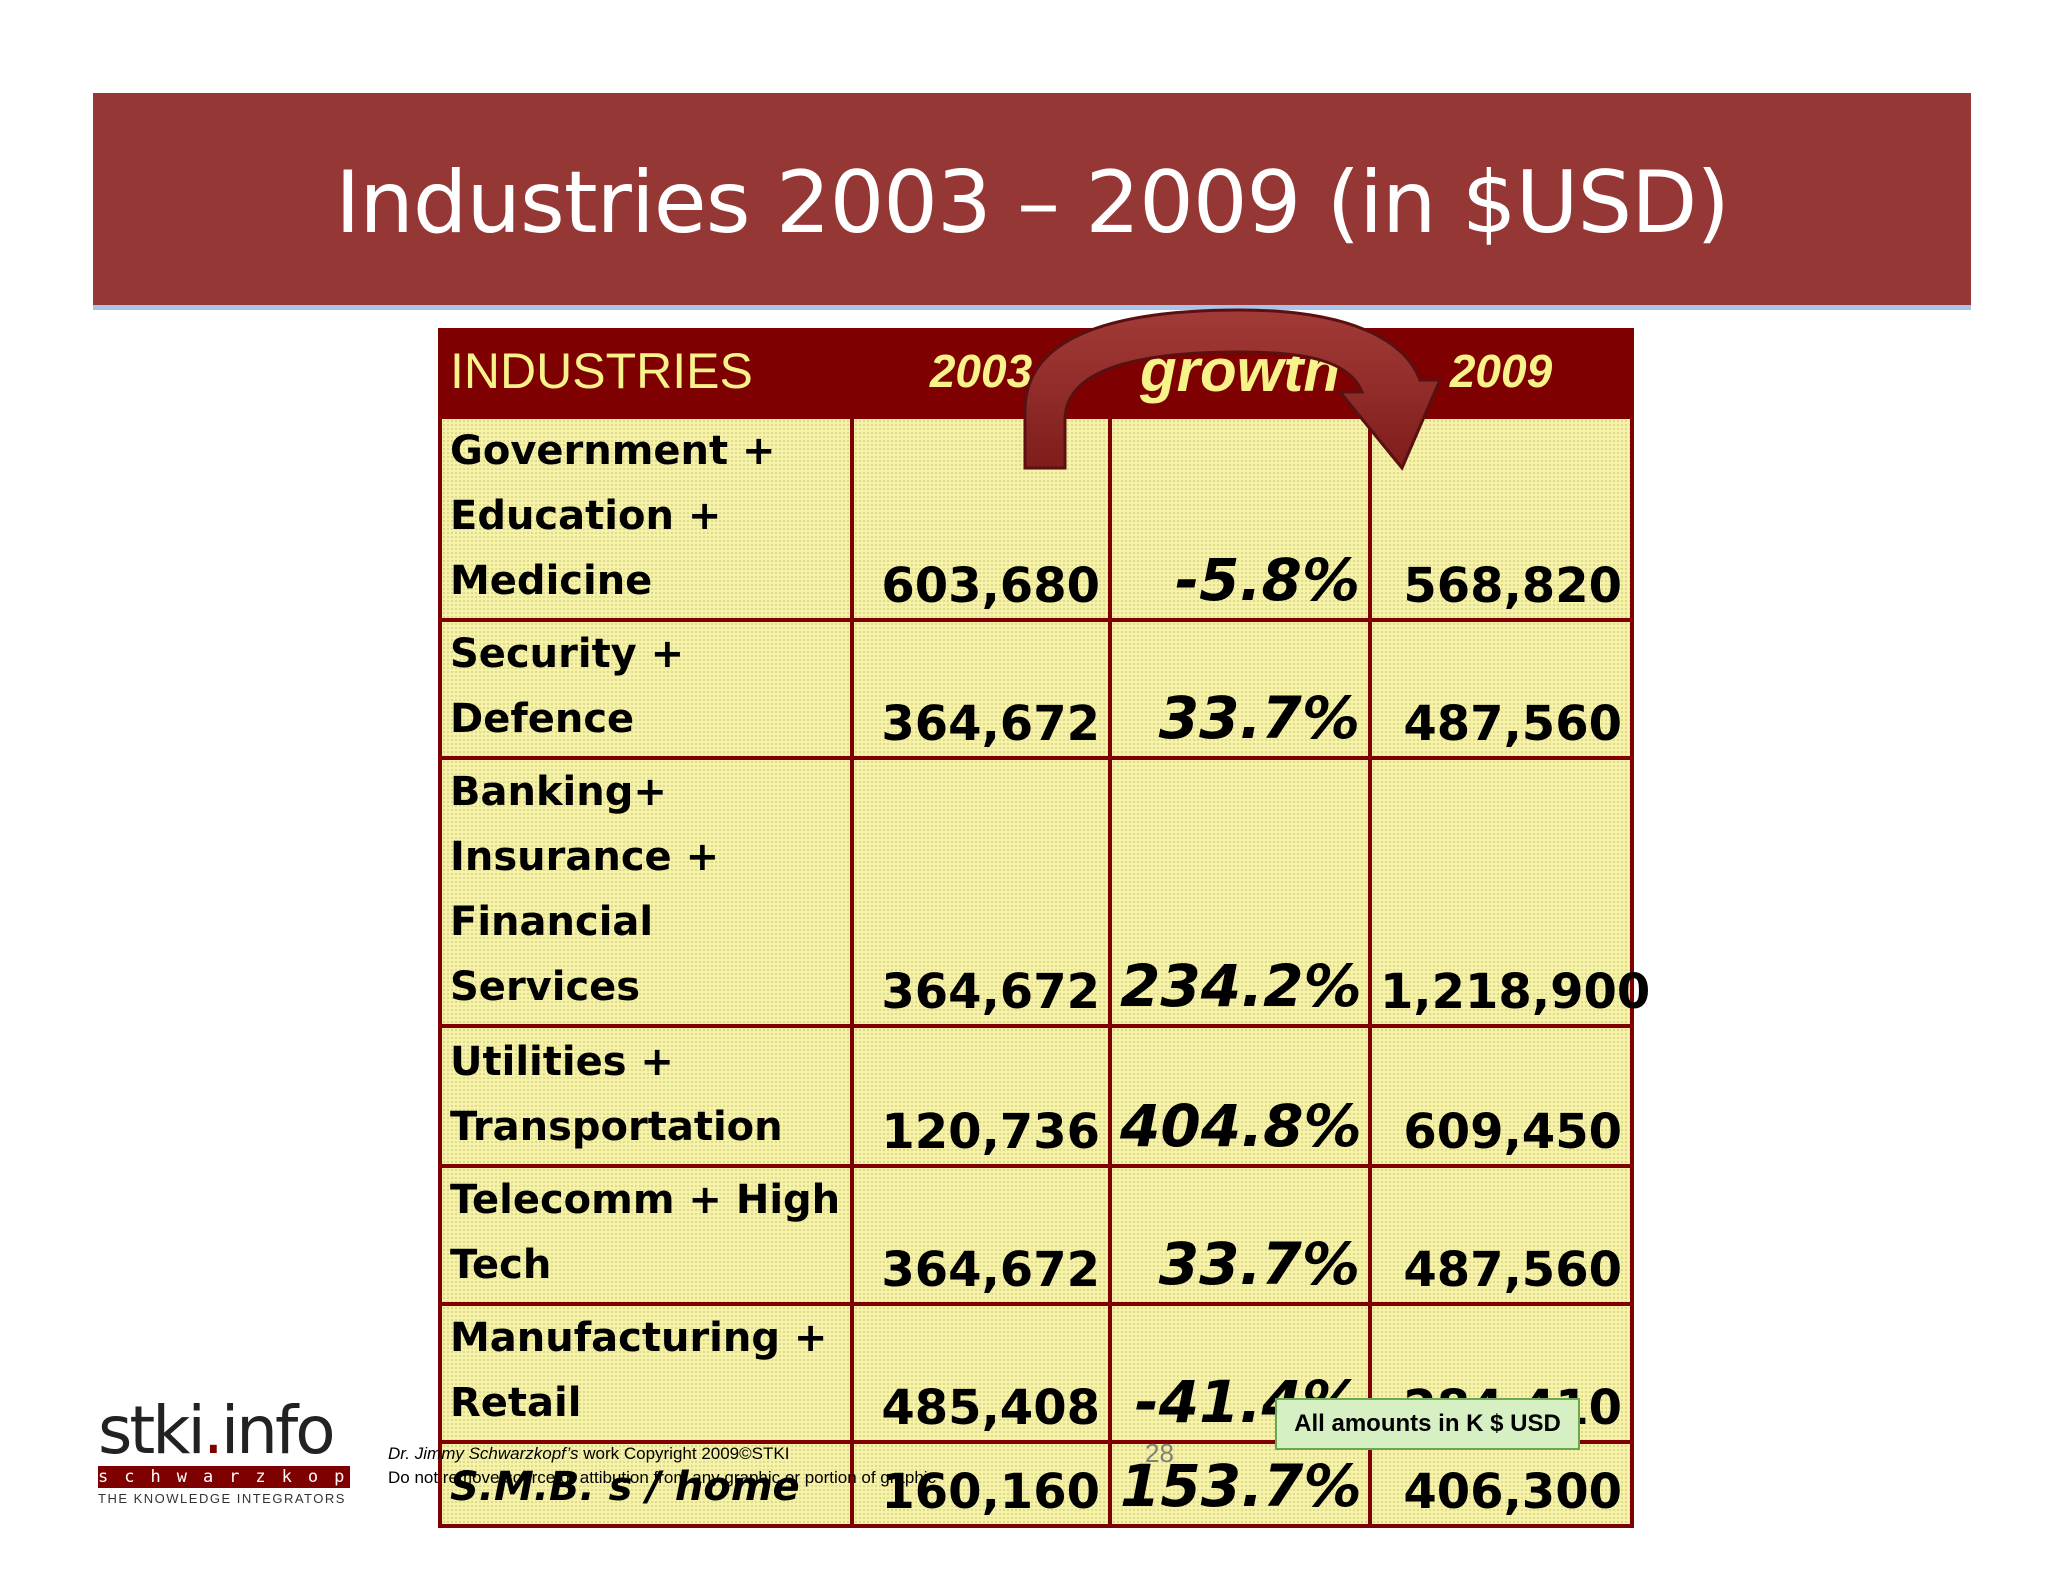  I want to click on value-2009: 609,450, so click(1501, 1096).